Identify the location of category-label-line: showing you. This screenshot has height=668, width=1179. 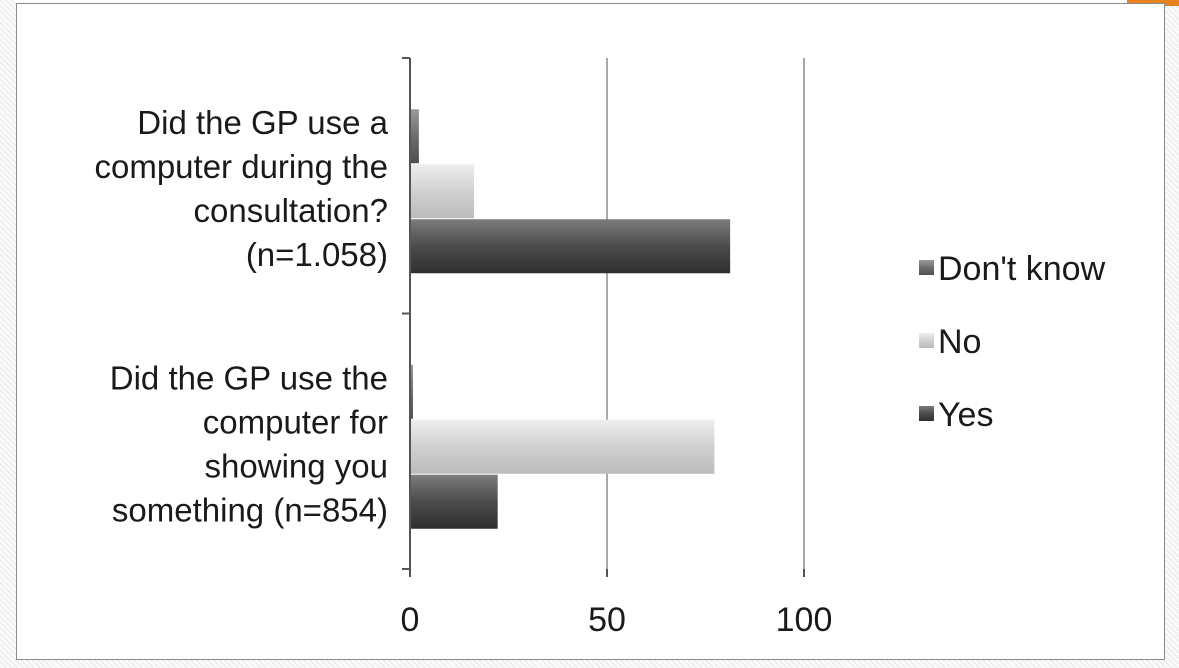
(296, 465).